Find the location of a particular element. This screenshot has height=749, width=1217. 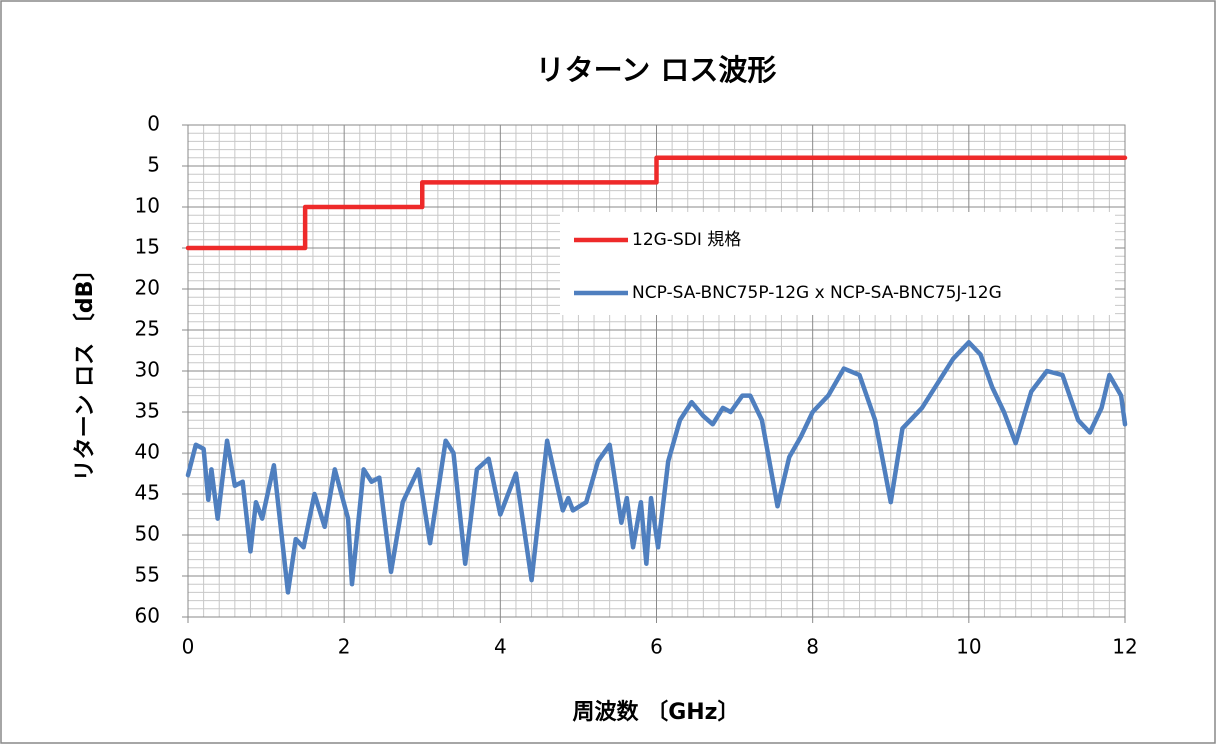

y-tick-label: 20 is located at coordinates (147, 288).